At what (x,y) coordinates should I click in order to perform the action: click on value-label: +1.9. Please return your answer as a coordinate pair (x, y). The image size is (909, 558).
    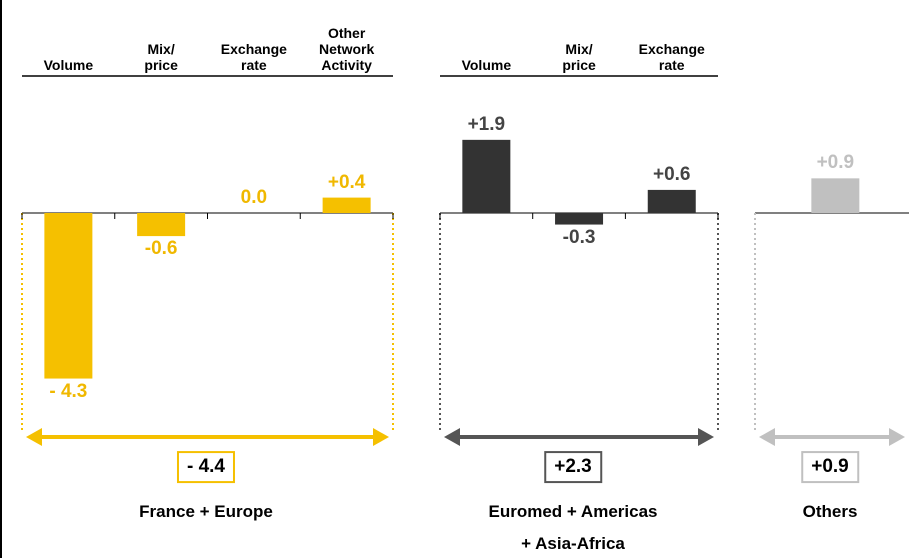
    Looking at the image, I should click on (486, 124).